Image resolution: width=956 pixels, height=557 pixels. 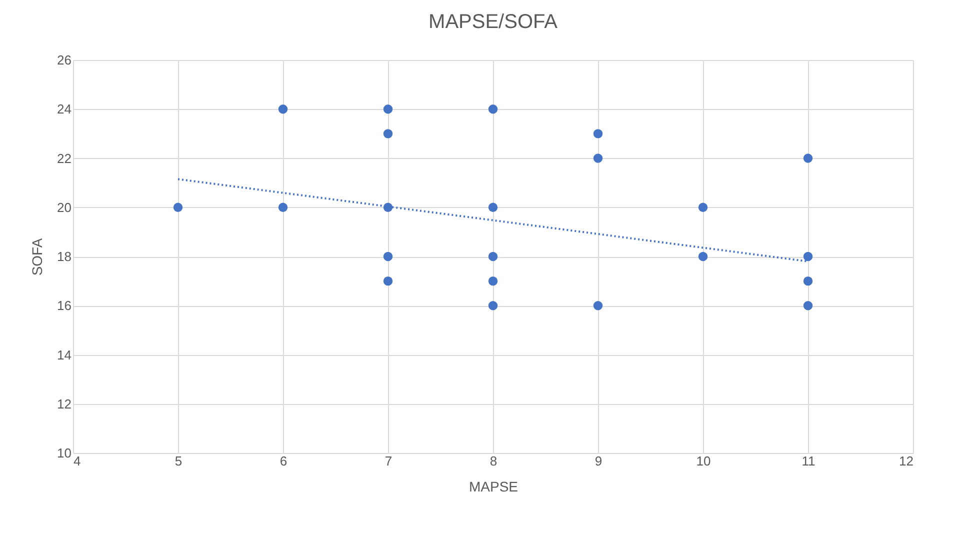 I want to click on y-tick-label: 26, so click(x=64, y=60).